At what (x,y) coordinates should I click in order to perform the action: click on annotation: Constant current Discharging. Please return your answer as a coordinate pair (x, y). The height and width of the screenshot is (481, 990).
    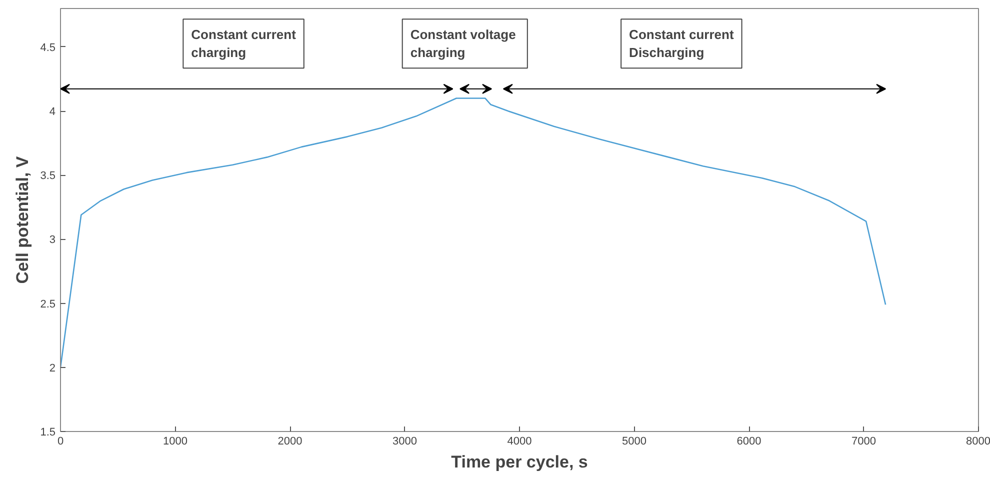
    Looking at the image, I should click on (681, 43).